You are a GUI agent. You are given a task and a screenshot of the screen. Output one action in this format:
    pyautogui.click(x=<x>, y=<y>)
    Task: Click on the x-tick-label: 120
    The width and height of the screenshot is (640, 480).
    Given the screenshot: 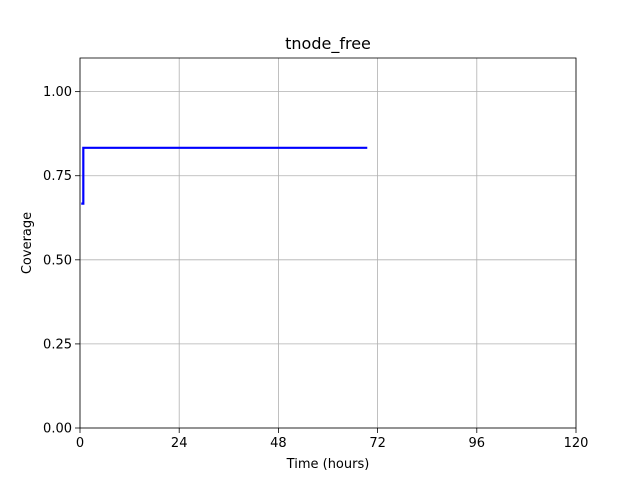 What is the action you would take?
    pyautogui.click(x=576, y=443)
    